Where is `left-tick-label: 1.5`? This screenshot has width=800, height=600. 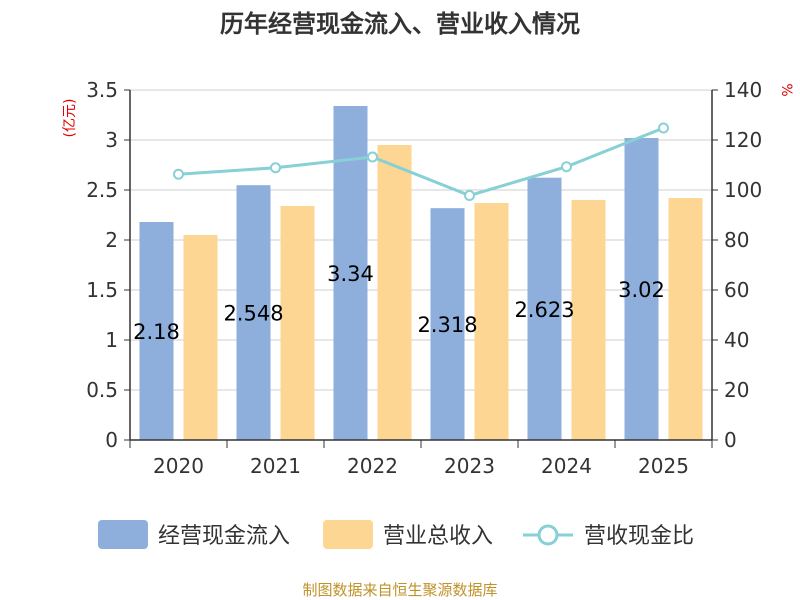
left-tick-label: 1.5 is located at coordinates (102, 290).